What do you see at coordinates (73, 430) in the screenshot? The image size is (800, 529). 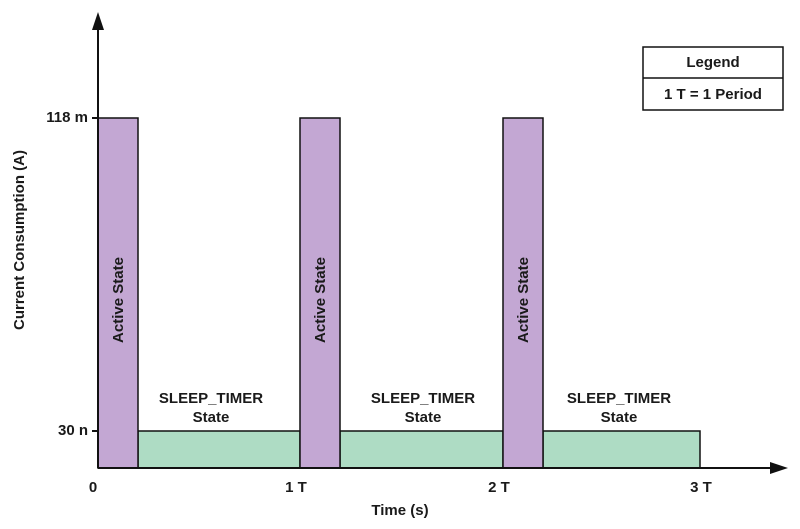 I see `y-tick-label: 30 n` at bounding box center [73, 430].